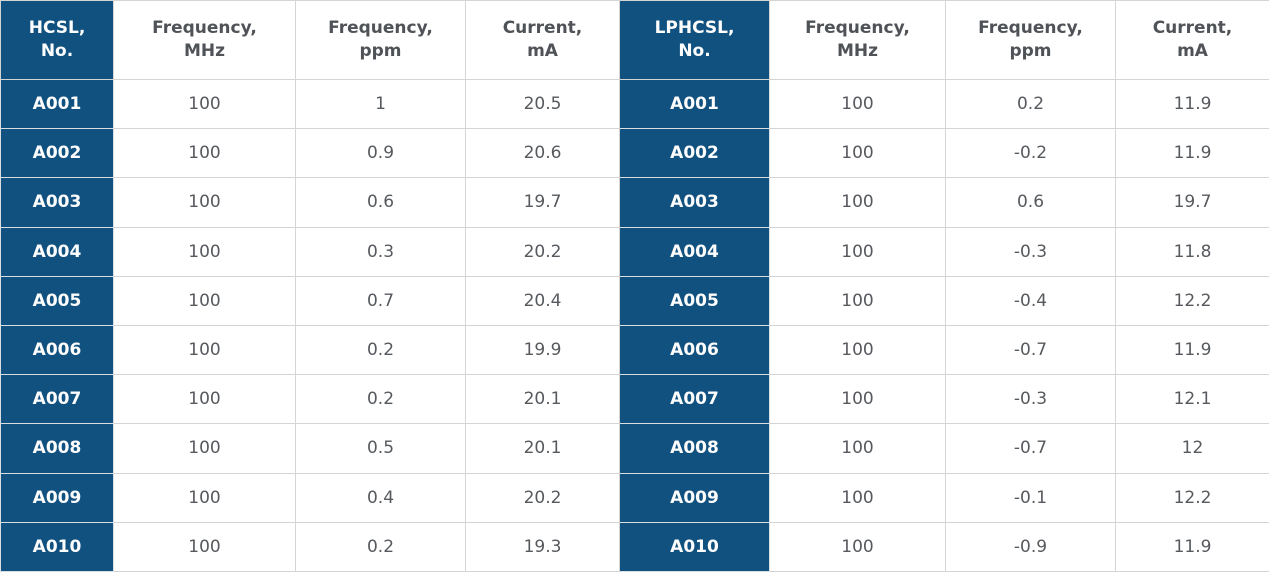 The height and width of the screenshot is (572, 1269). What do you see at coordinates (57, 350) in the screenshot?
I see `hcsl-row-label: A006` at bounding box center [57, 350].